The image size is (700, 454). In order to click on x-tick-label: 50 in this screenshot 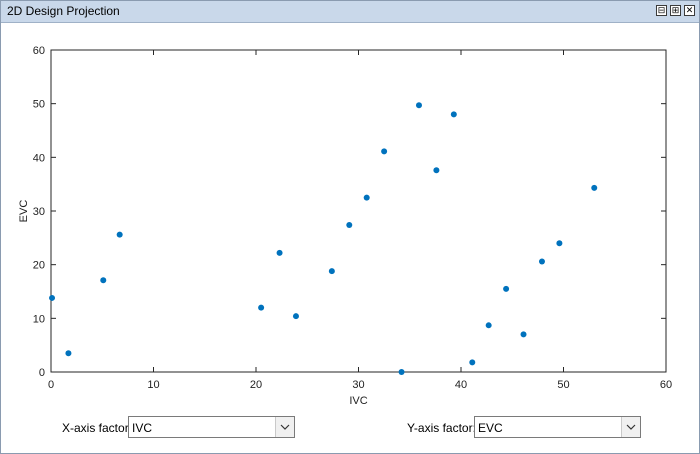, I will do `click(563, 385)`.